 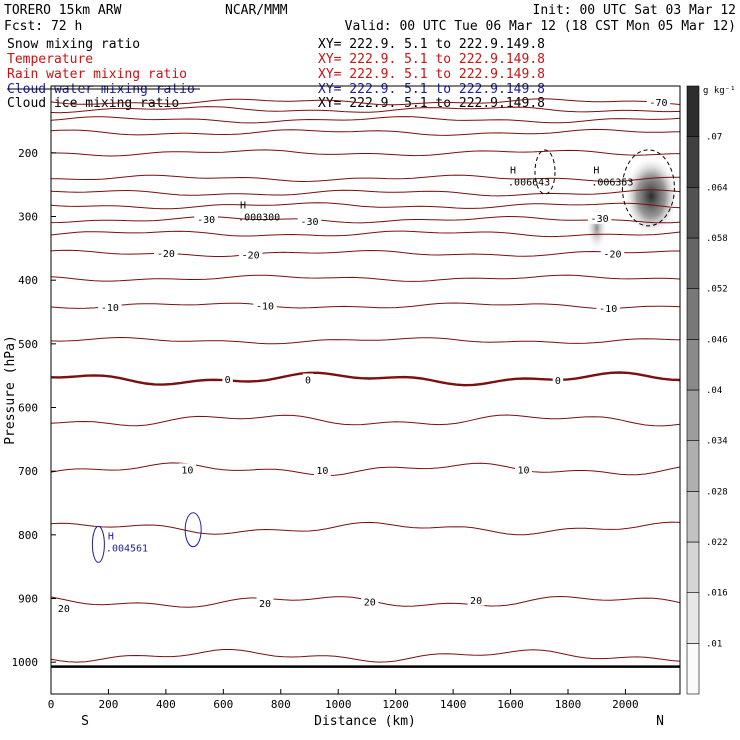 What do you see at coordinates (717, 594) in the screenshot?
I see `colorbar-label: .016` at bounding box center [717, 594].